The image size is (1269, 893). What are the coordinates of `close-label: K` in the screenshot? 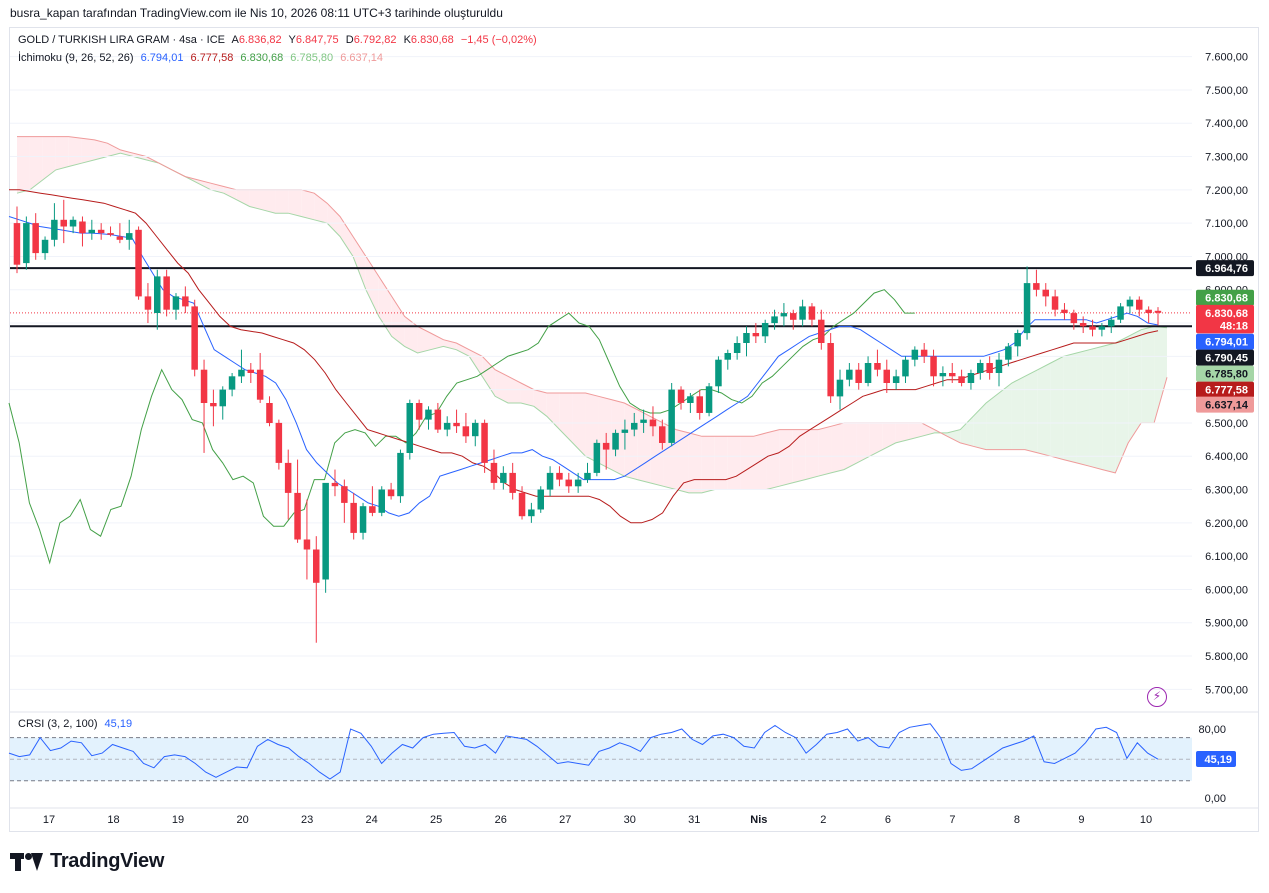 It's located at (407, 40).